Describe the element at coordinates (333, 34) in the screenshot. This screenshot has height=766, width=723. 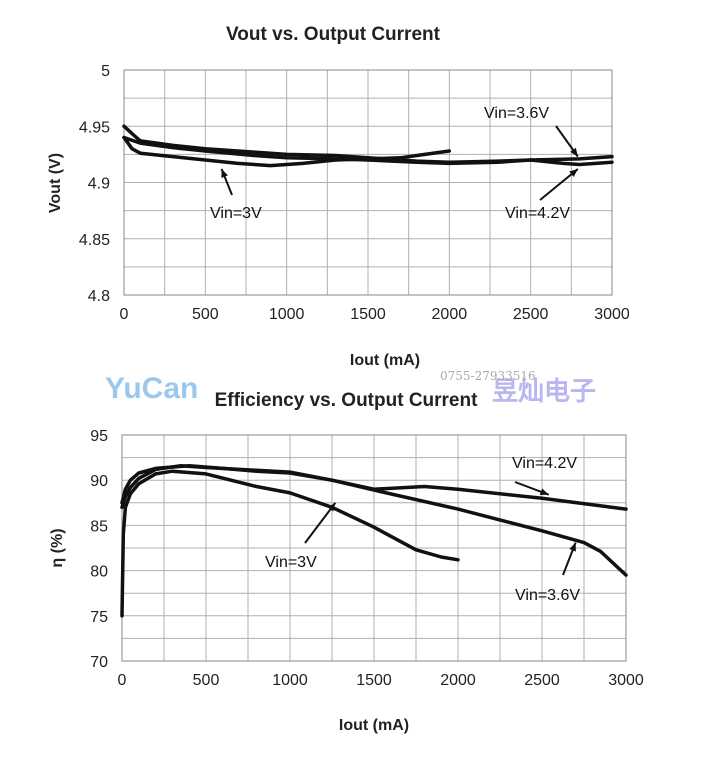
I see `chart-title: Vout vs. Output Current` at that location.